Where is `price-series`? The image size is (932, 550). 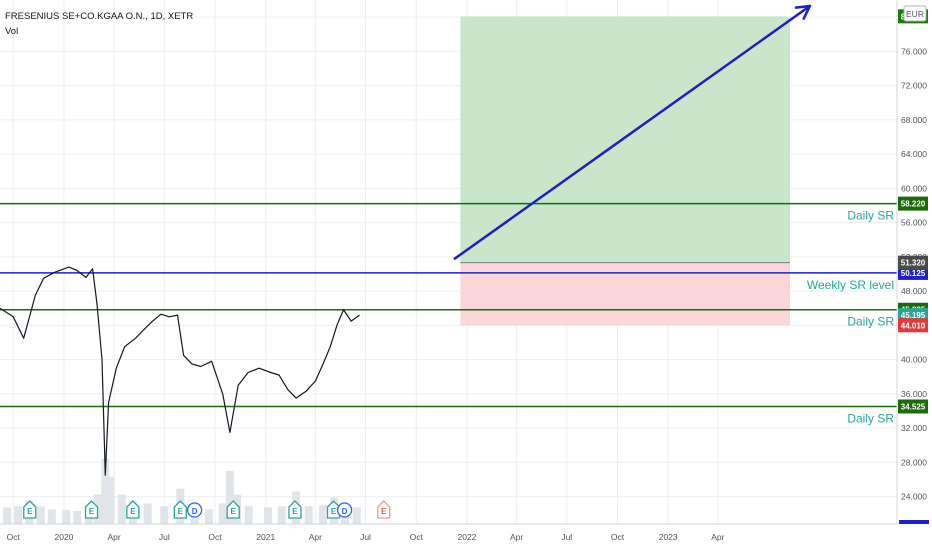
price-series is located at coordinates (180, 371).